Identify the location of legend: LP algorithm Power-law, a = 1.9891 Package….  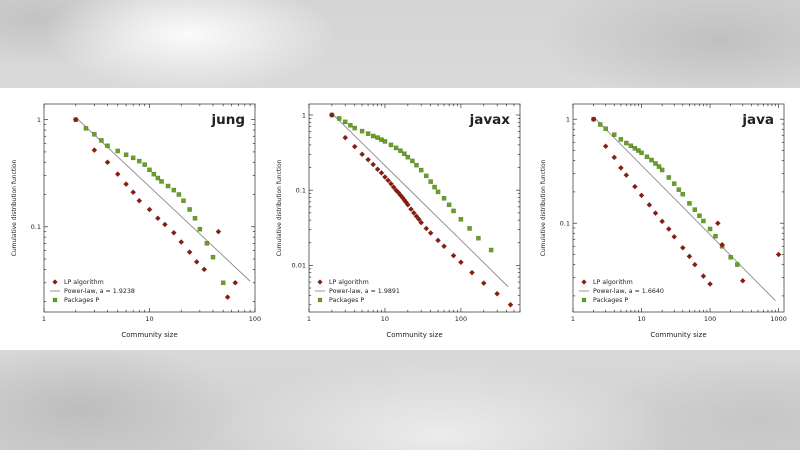
(357, 291).